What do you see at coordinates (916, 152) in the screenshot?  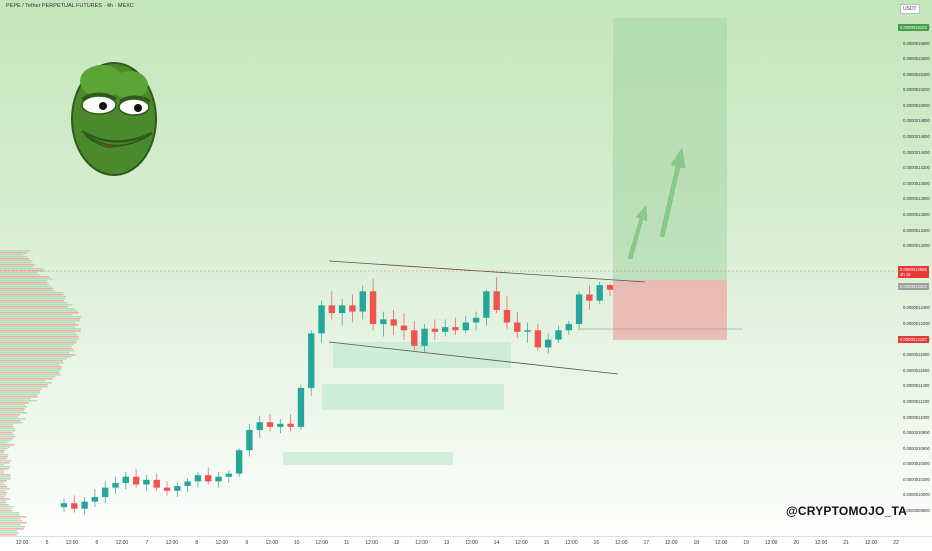 I see `price-tick-label: 0.0000014400` at bounding box center [916, 152].